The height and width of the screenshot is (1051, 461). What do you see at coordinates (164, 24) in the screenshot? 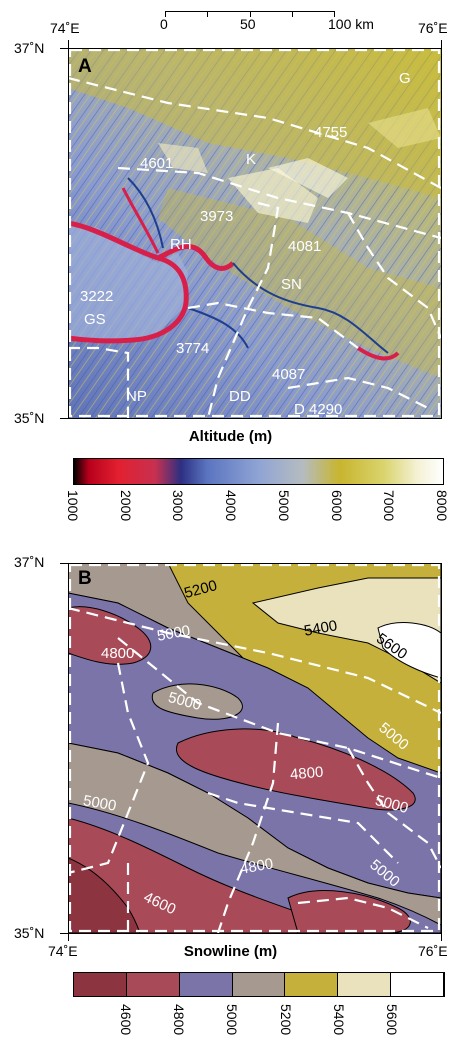
I see `scale-label-0: 0` at bounding box center [164, 24].